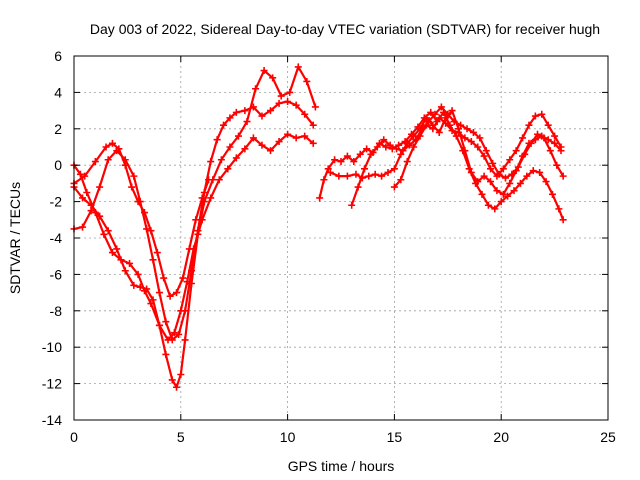 The height and width of the screenshot is (480, 640). Describe the element at coordinates (15, 238) in the screenshot. I see `y-axis-title: SDTVAR / TECUs` at that location.